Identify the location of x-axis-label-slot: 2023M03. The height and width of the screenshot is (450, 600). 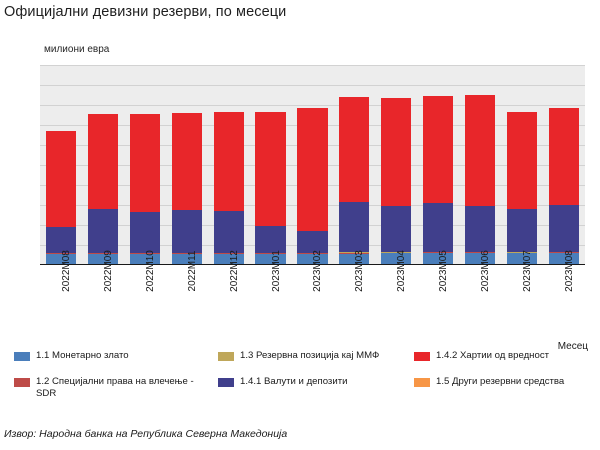
(354, 294).